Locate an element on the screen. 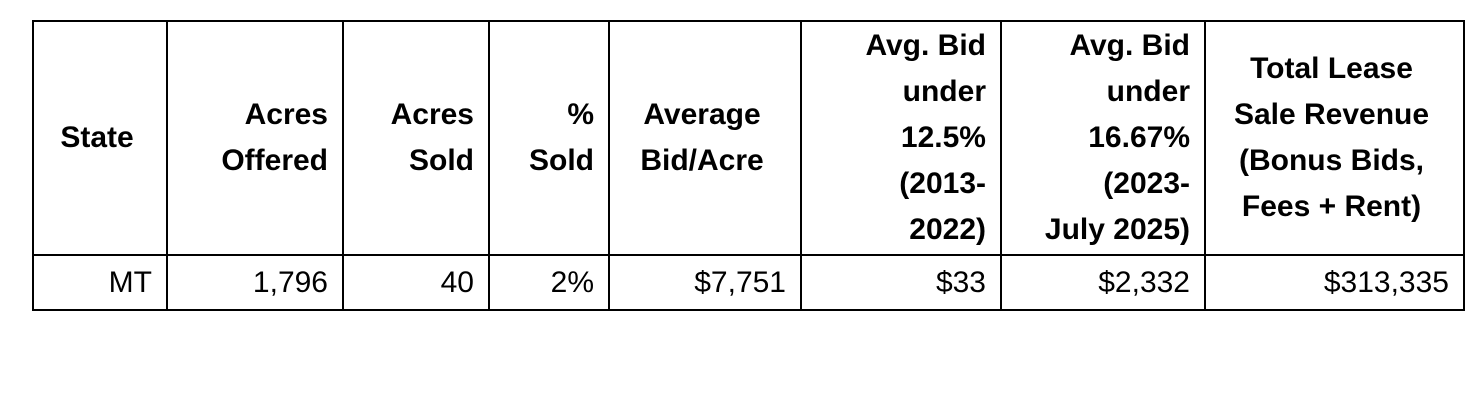  table-body: MT 1,796 40 2% $7,751 $33 $2,332 $313,335 is located at coordinates (748, 282).